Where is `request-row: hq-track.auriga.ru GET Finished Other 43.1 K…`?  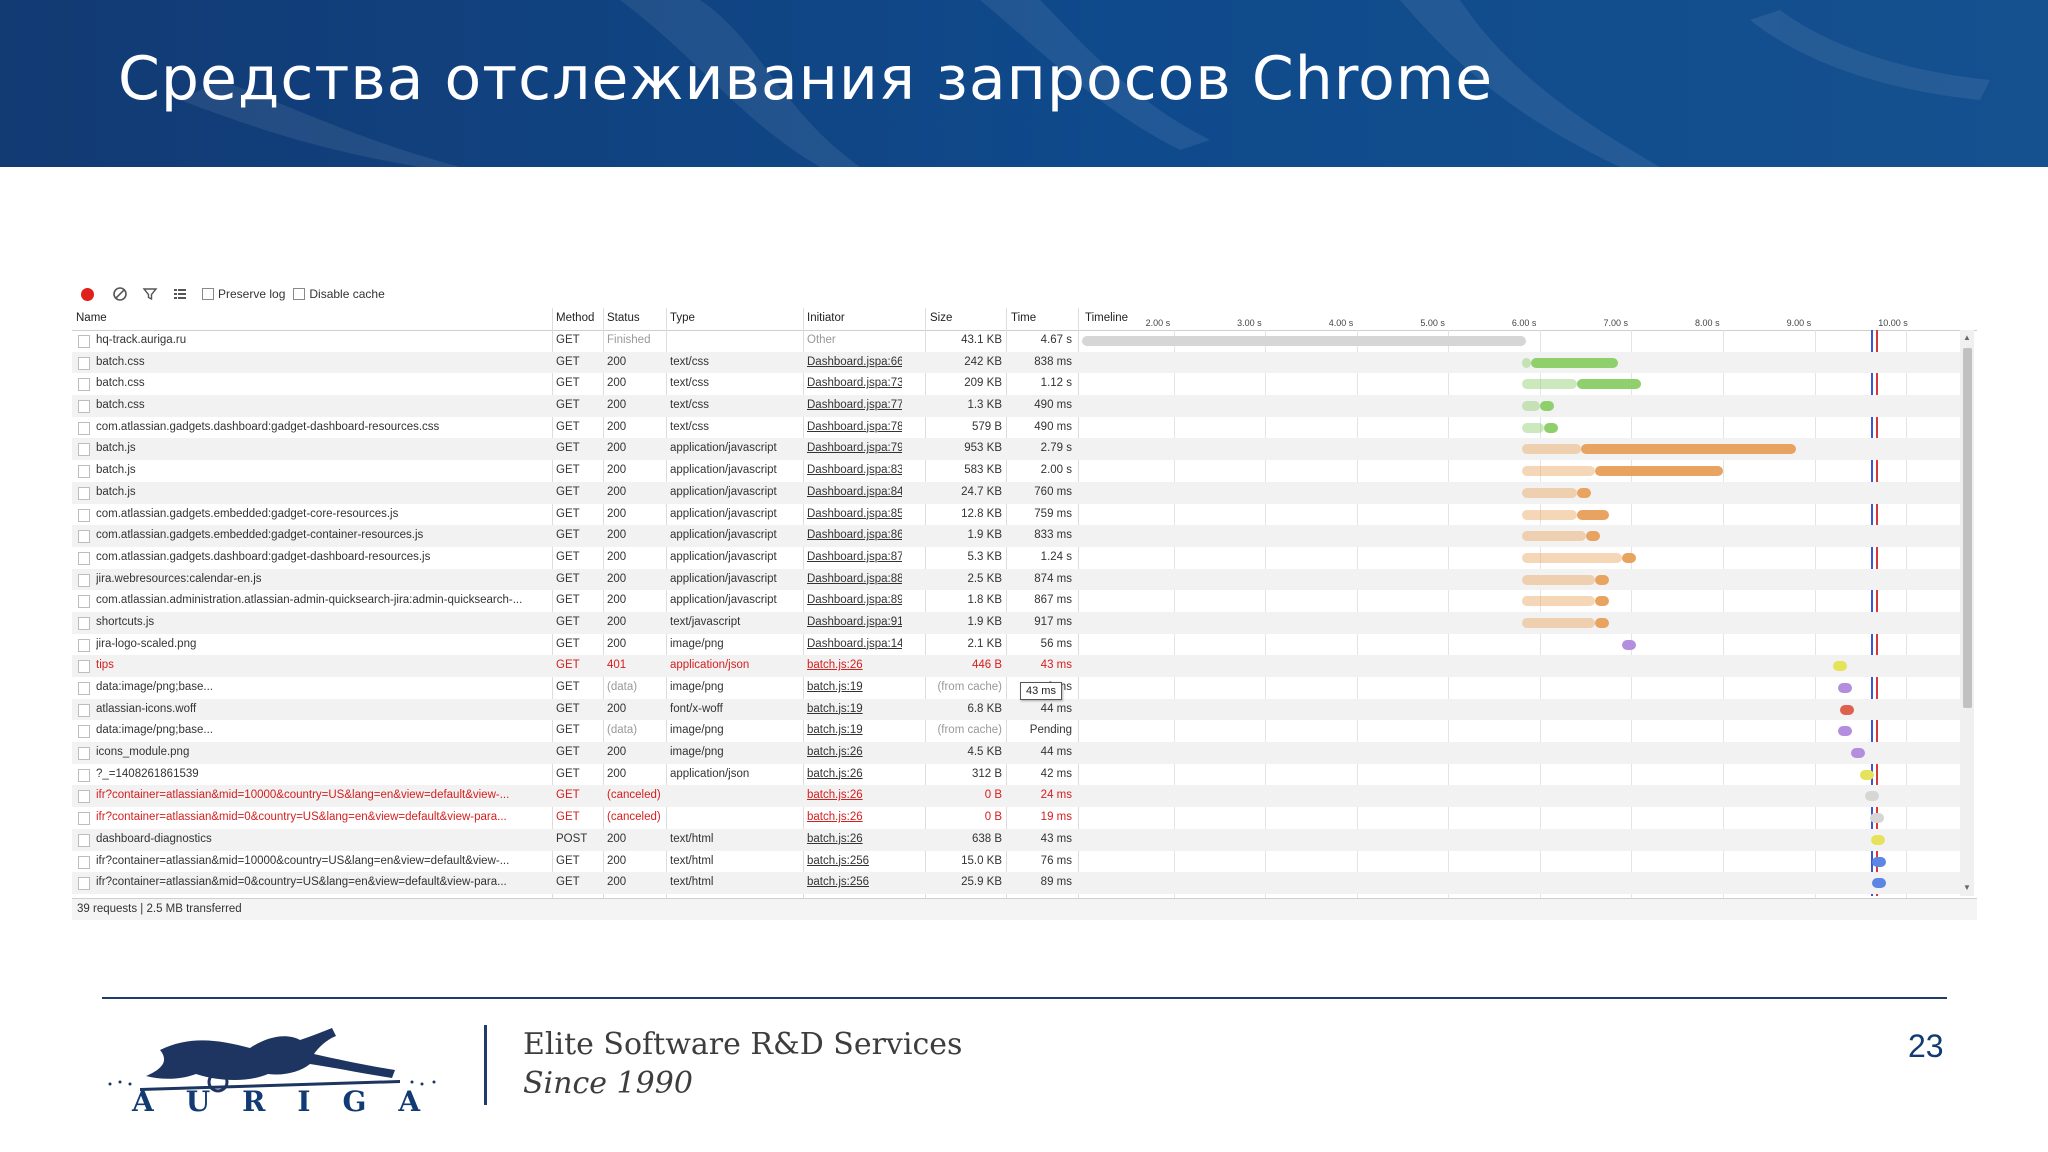
request-row: hq-track.auriga.ru GET Finished Other 43.1 K… is located at coordinates (1017, 341).